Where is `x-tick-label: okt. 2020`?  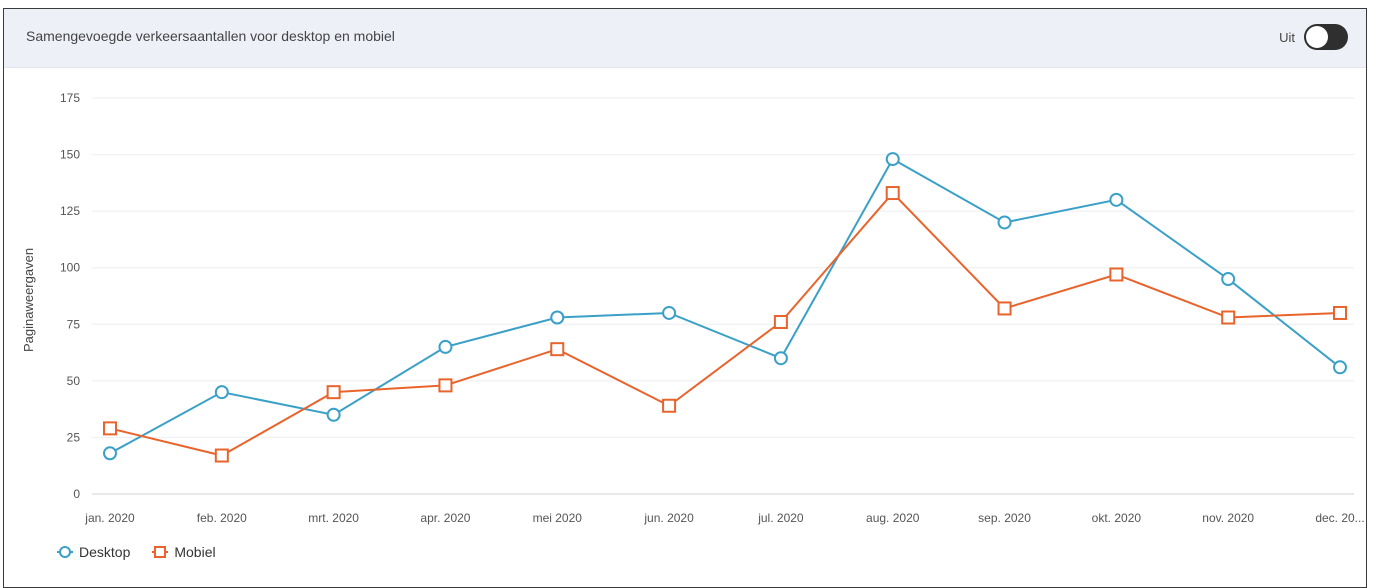
x-tick-label: okt. 2020 is located at coordinates (1117, 518).